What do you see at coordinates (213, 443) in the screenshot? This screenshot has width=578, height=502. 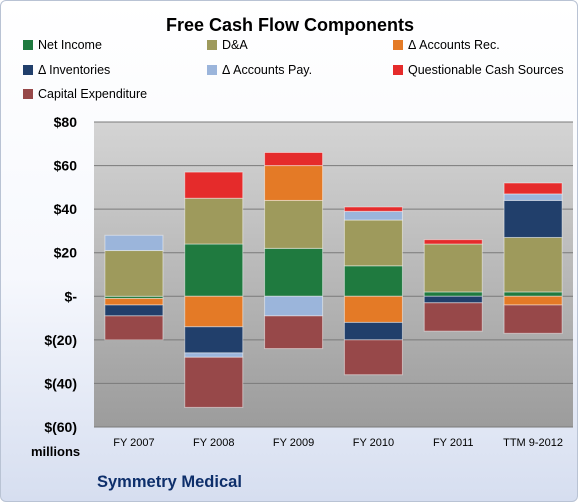 I see `x-tick-label: FY 2008` at bounding box center [213, 443].